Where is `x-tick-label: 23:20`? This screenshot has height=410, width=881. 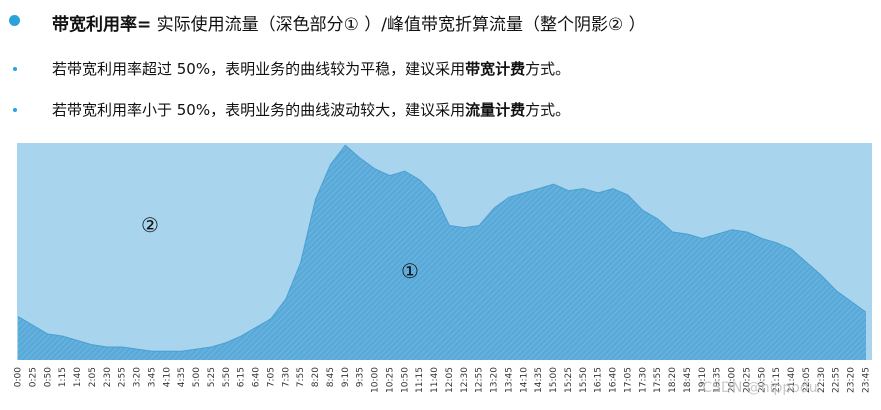
x-tick-label: 23:20 is located at coordinates (852, 380).